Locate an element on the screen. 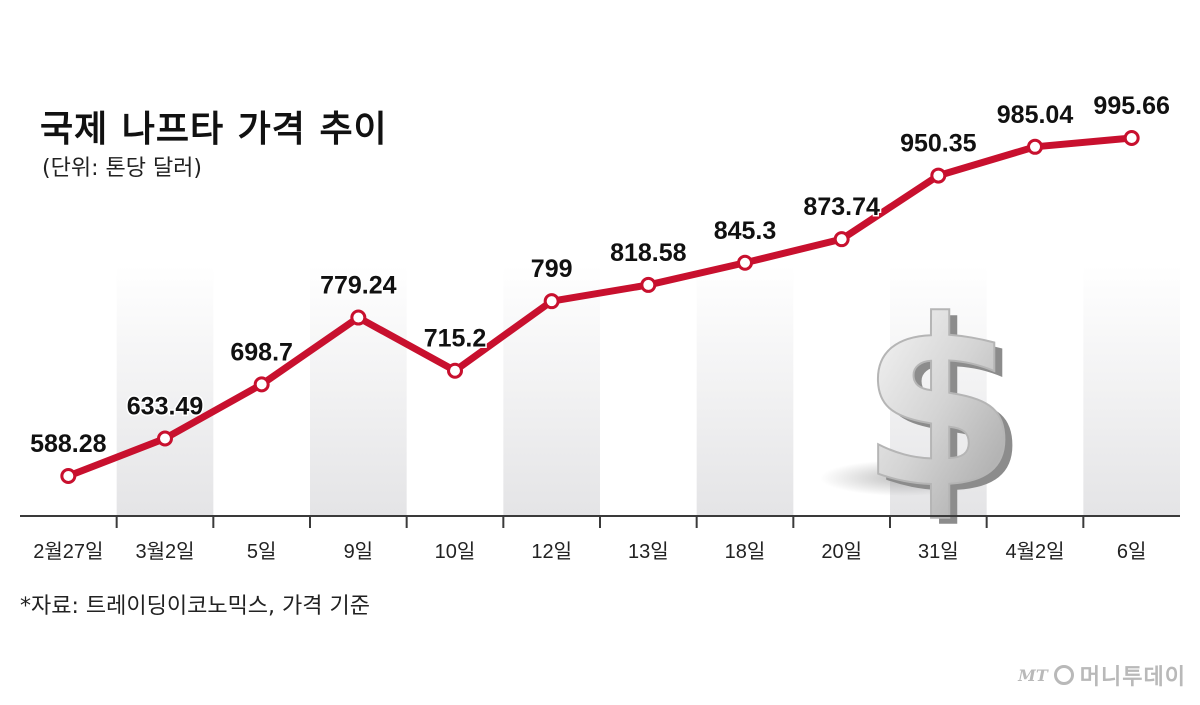 Image resolution: width=1200 pixels, height=705 pixels. x-tick-label: 5일 is located at coordinates (262, 551).